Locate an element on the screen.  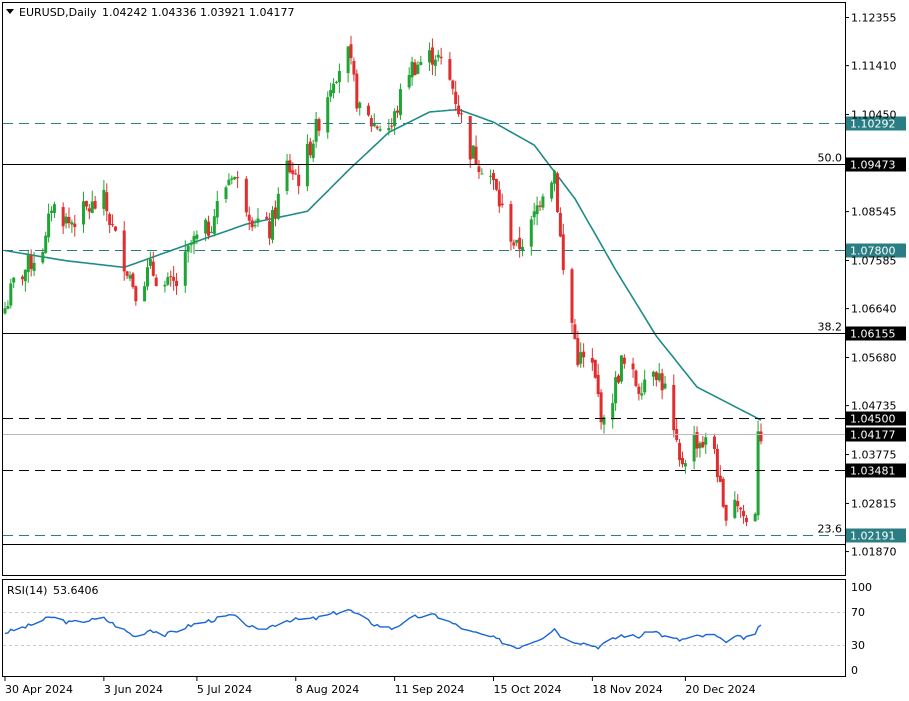
date-tick-label: 18 Nov 2024 is located at coordinates (627, 689).